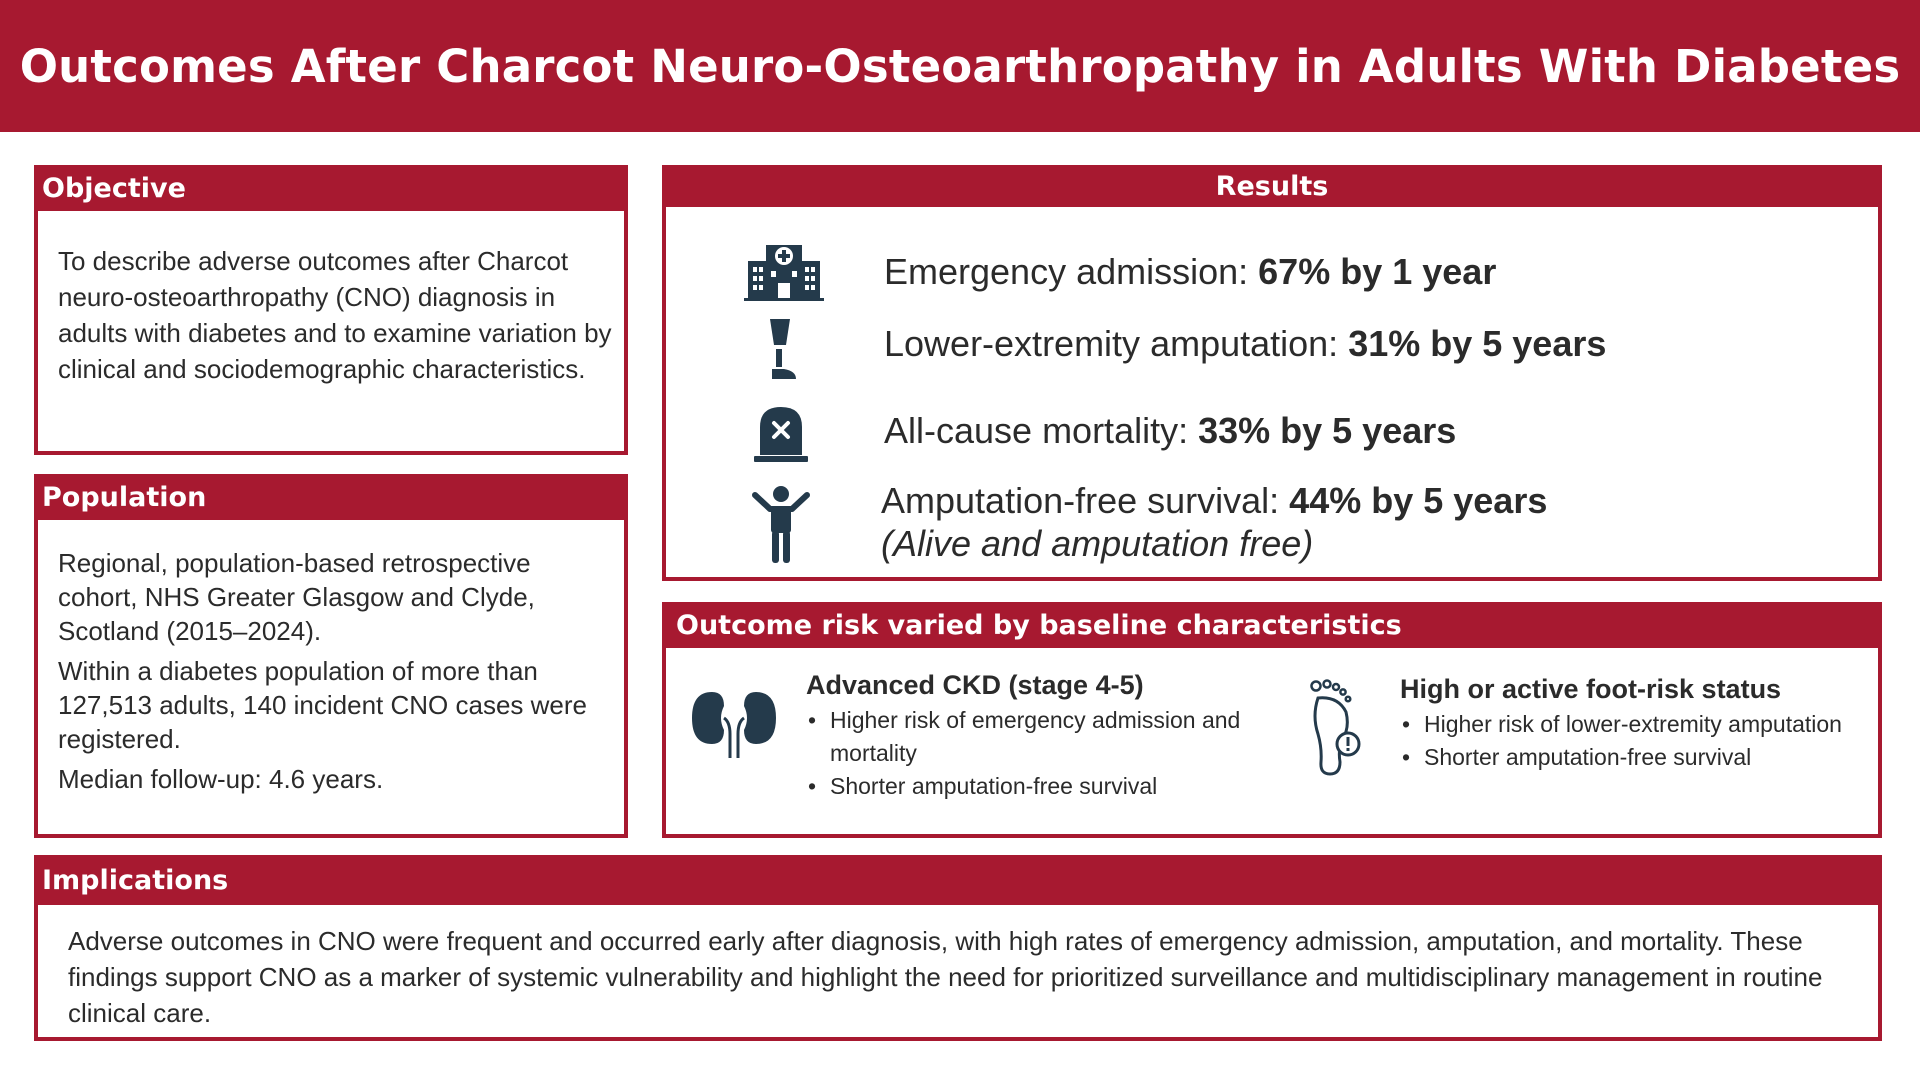 The image size is (1920, 1080). What do you see at coordinates (781, 434) in the screenshot?
I see `tombstone-icon` at bounding box center [781, 434].